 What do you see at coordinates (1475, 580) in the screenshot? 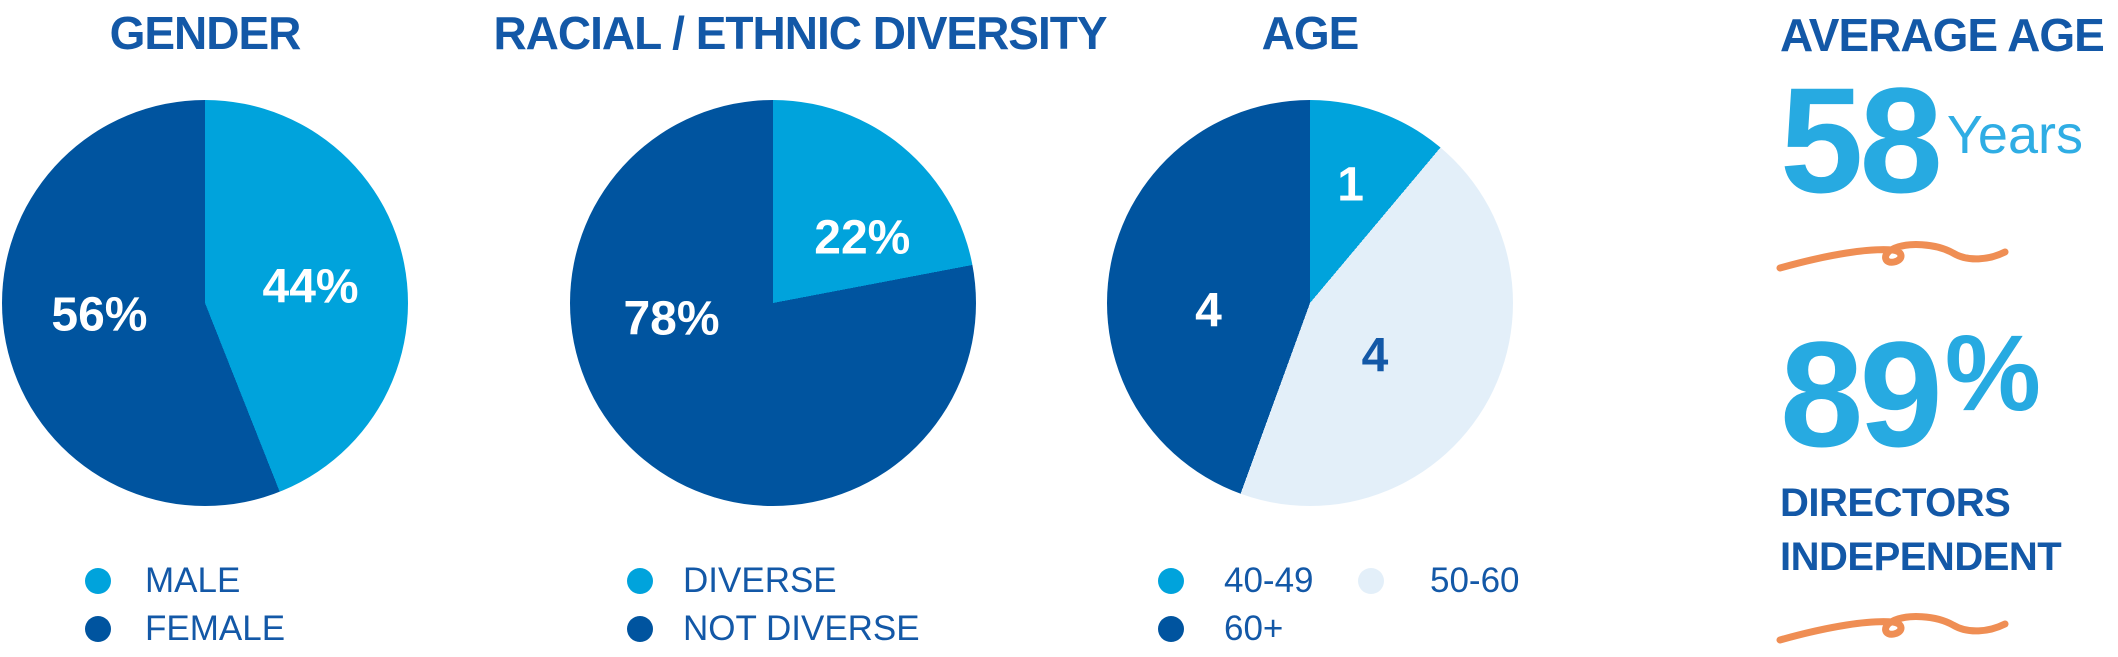
I see `legend-label-50-60: 50-60` at bounding box center [1475, 580].